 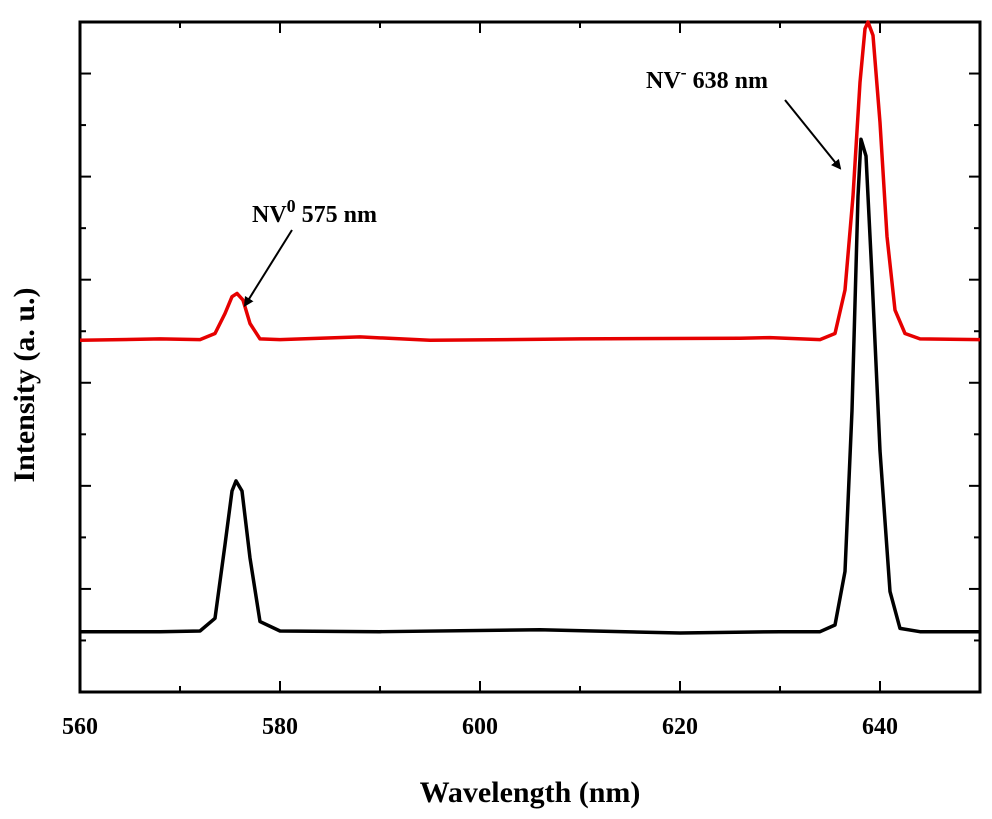 What do you see at coordinates (24, 384) in the screenshot?
I see `y-axis-label: Intensity (a. u.)` at bounding box center [24, 384].